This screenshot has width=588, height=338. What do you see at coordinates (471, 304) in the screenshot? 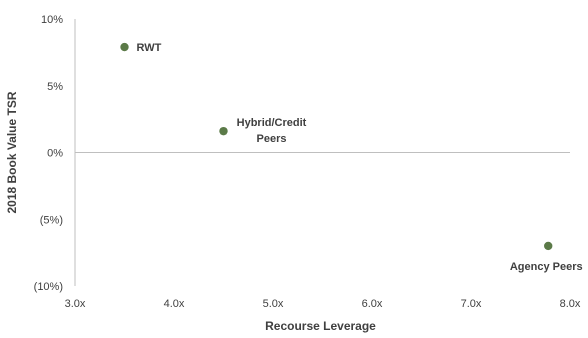
I see `x-tick-label: 7.0x` at bounding box center [471, 304].